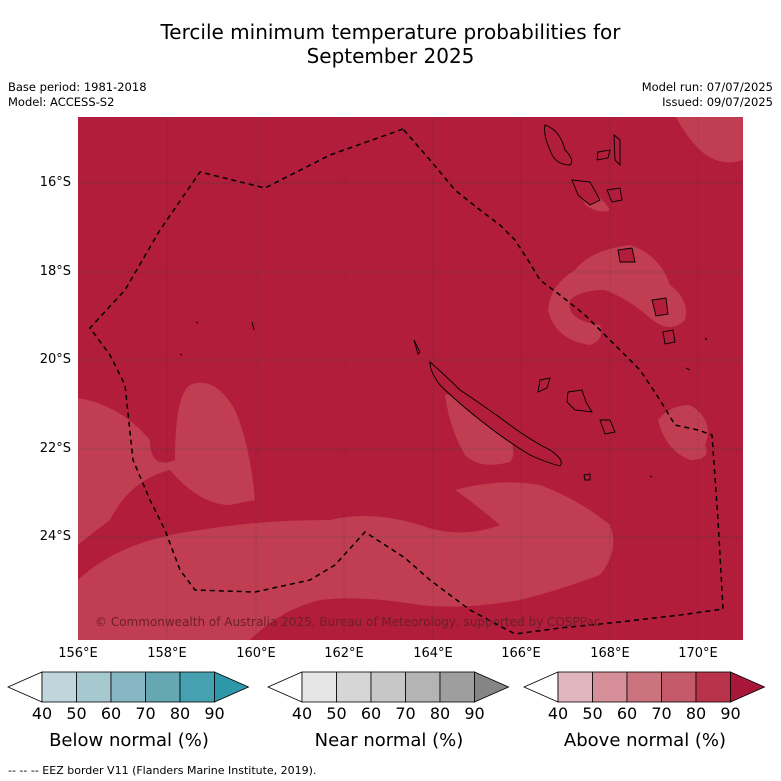  Describe the element at coordinates (285, 687) in the screenshot. I see `colorbar-near-min-arrow` at that location.